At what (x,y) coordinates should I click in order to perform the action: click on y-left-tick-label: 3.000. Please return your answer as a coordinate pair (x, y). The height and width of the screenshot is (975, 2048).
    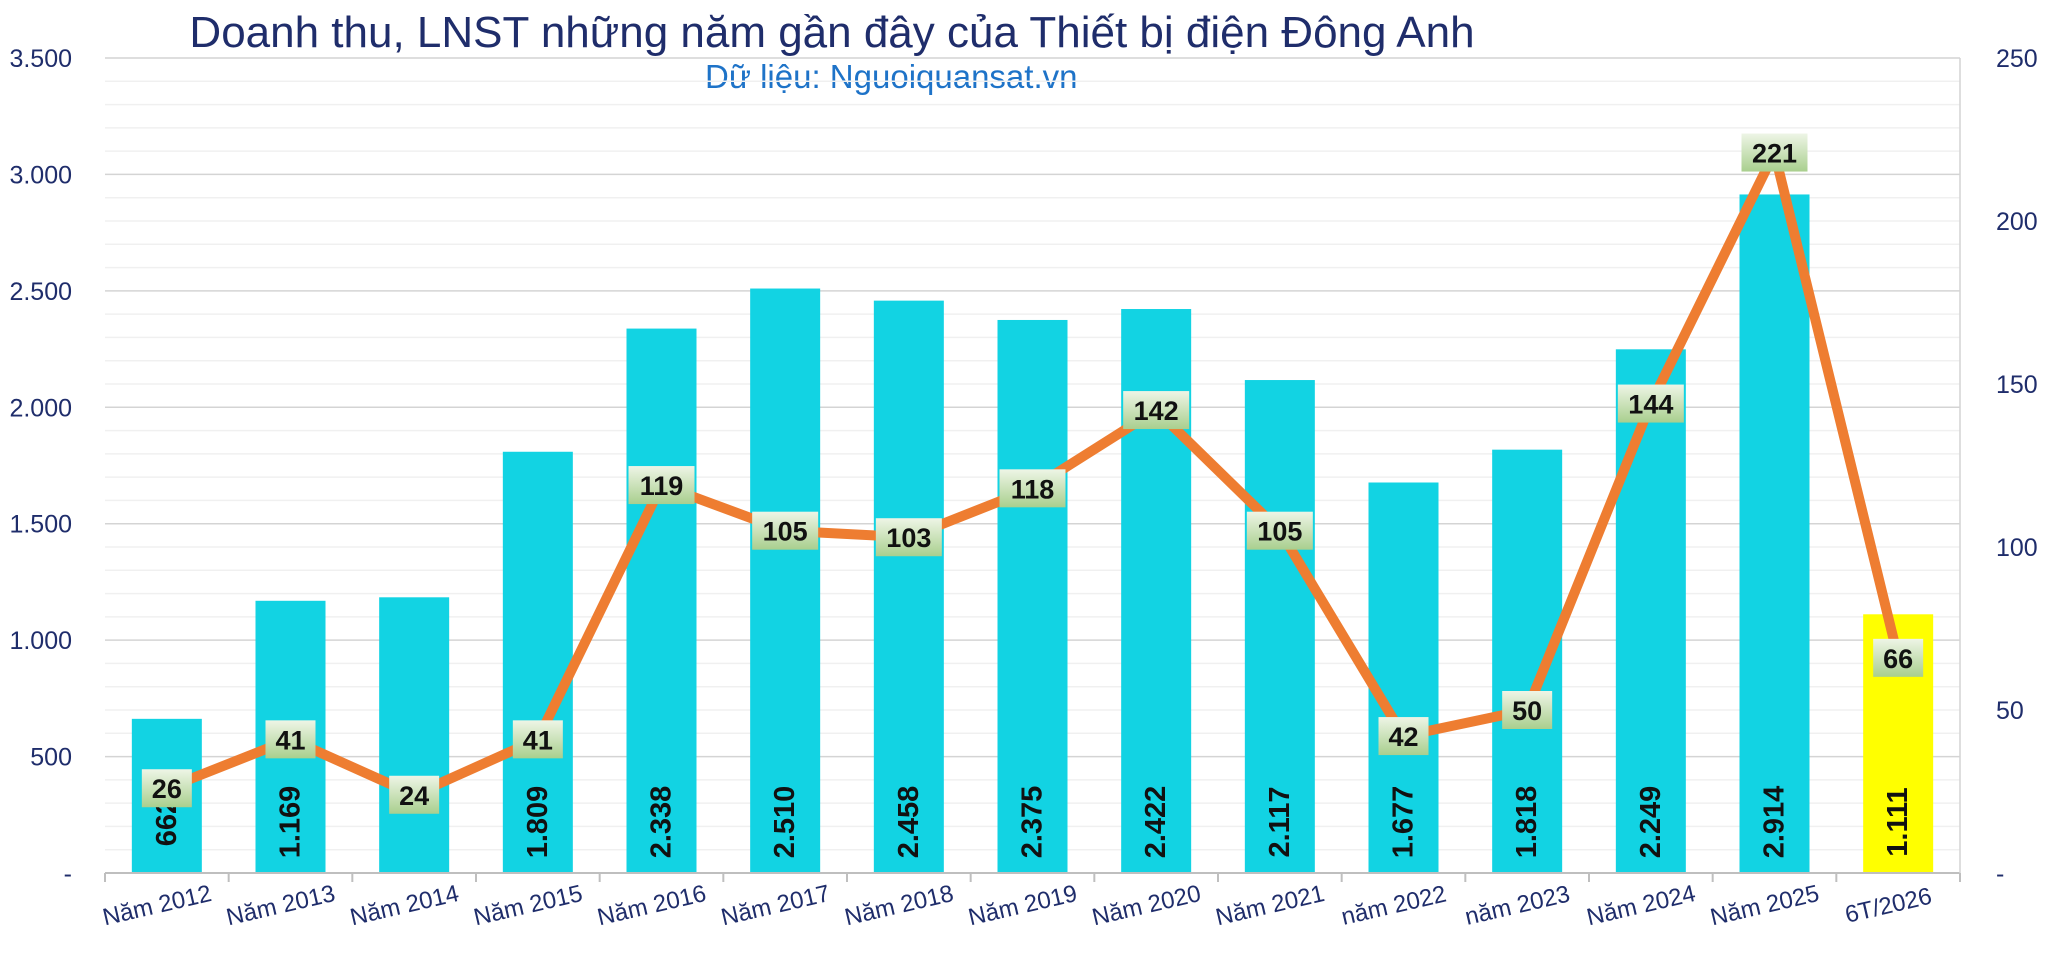
    Looking at the image, I should click on (40, 175).